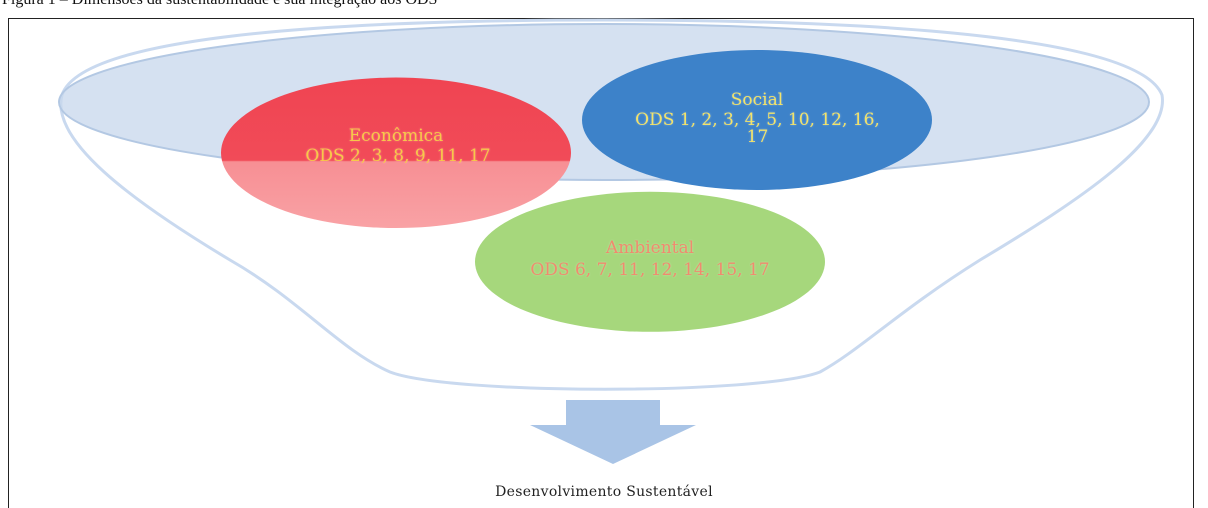 The height and width of the screenshot is (508, 1208). What do you see at coordinates (613, 432) in the screenshot?
I see `down-arrow-icon` at bounding box center [613, 432].